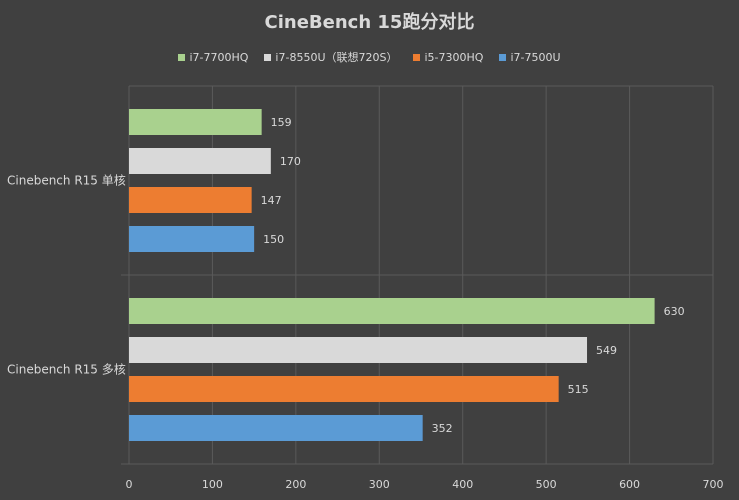 The width and height of the screenshot is (739, 500). What do you see at coordinates (462, 484) in the screenshot?
I see `x-tick-label-4: 400` at bounding box center [462, 484].